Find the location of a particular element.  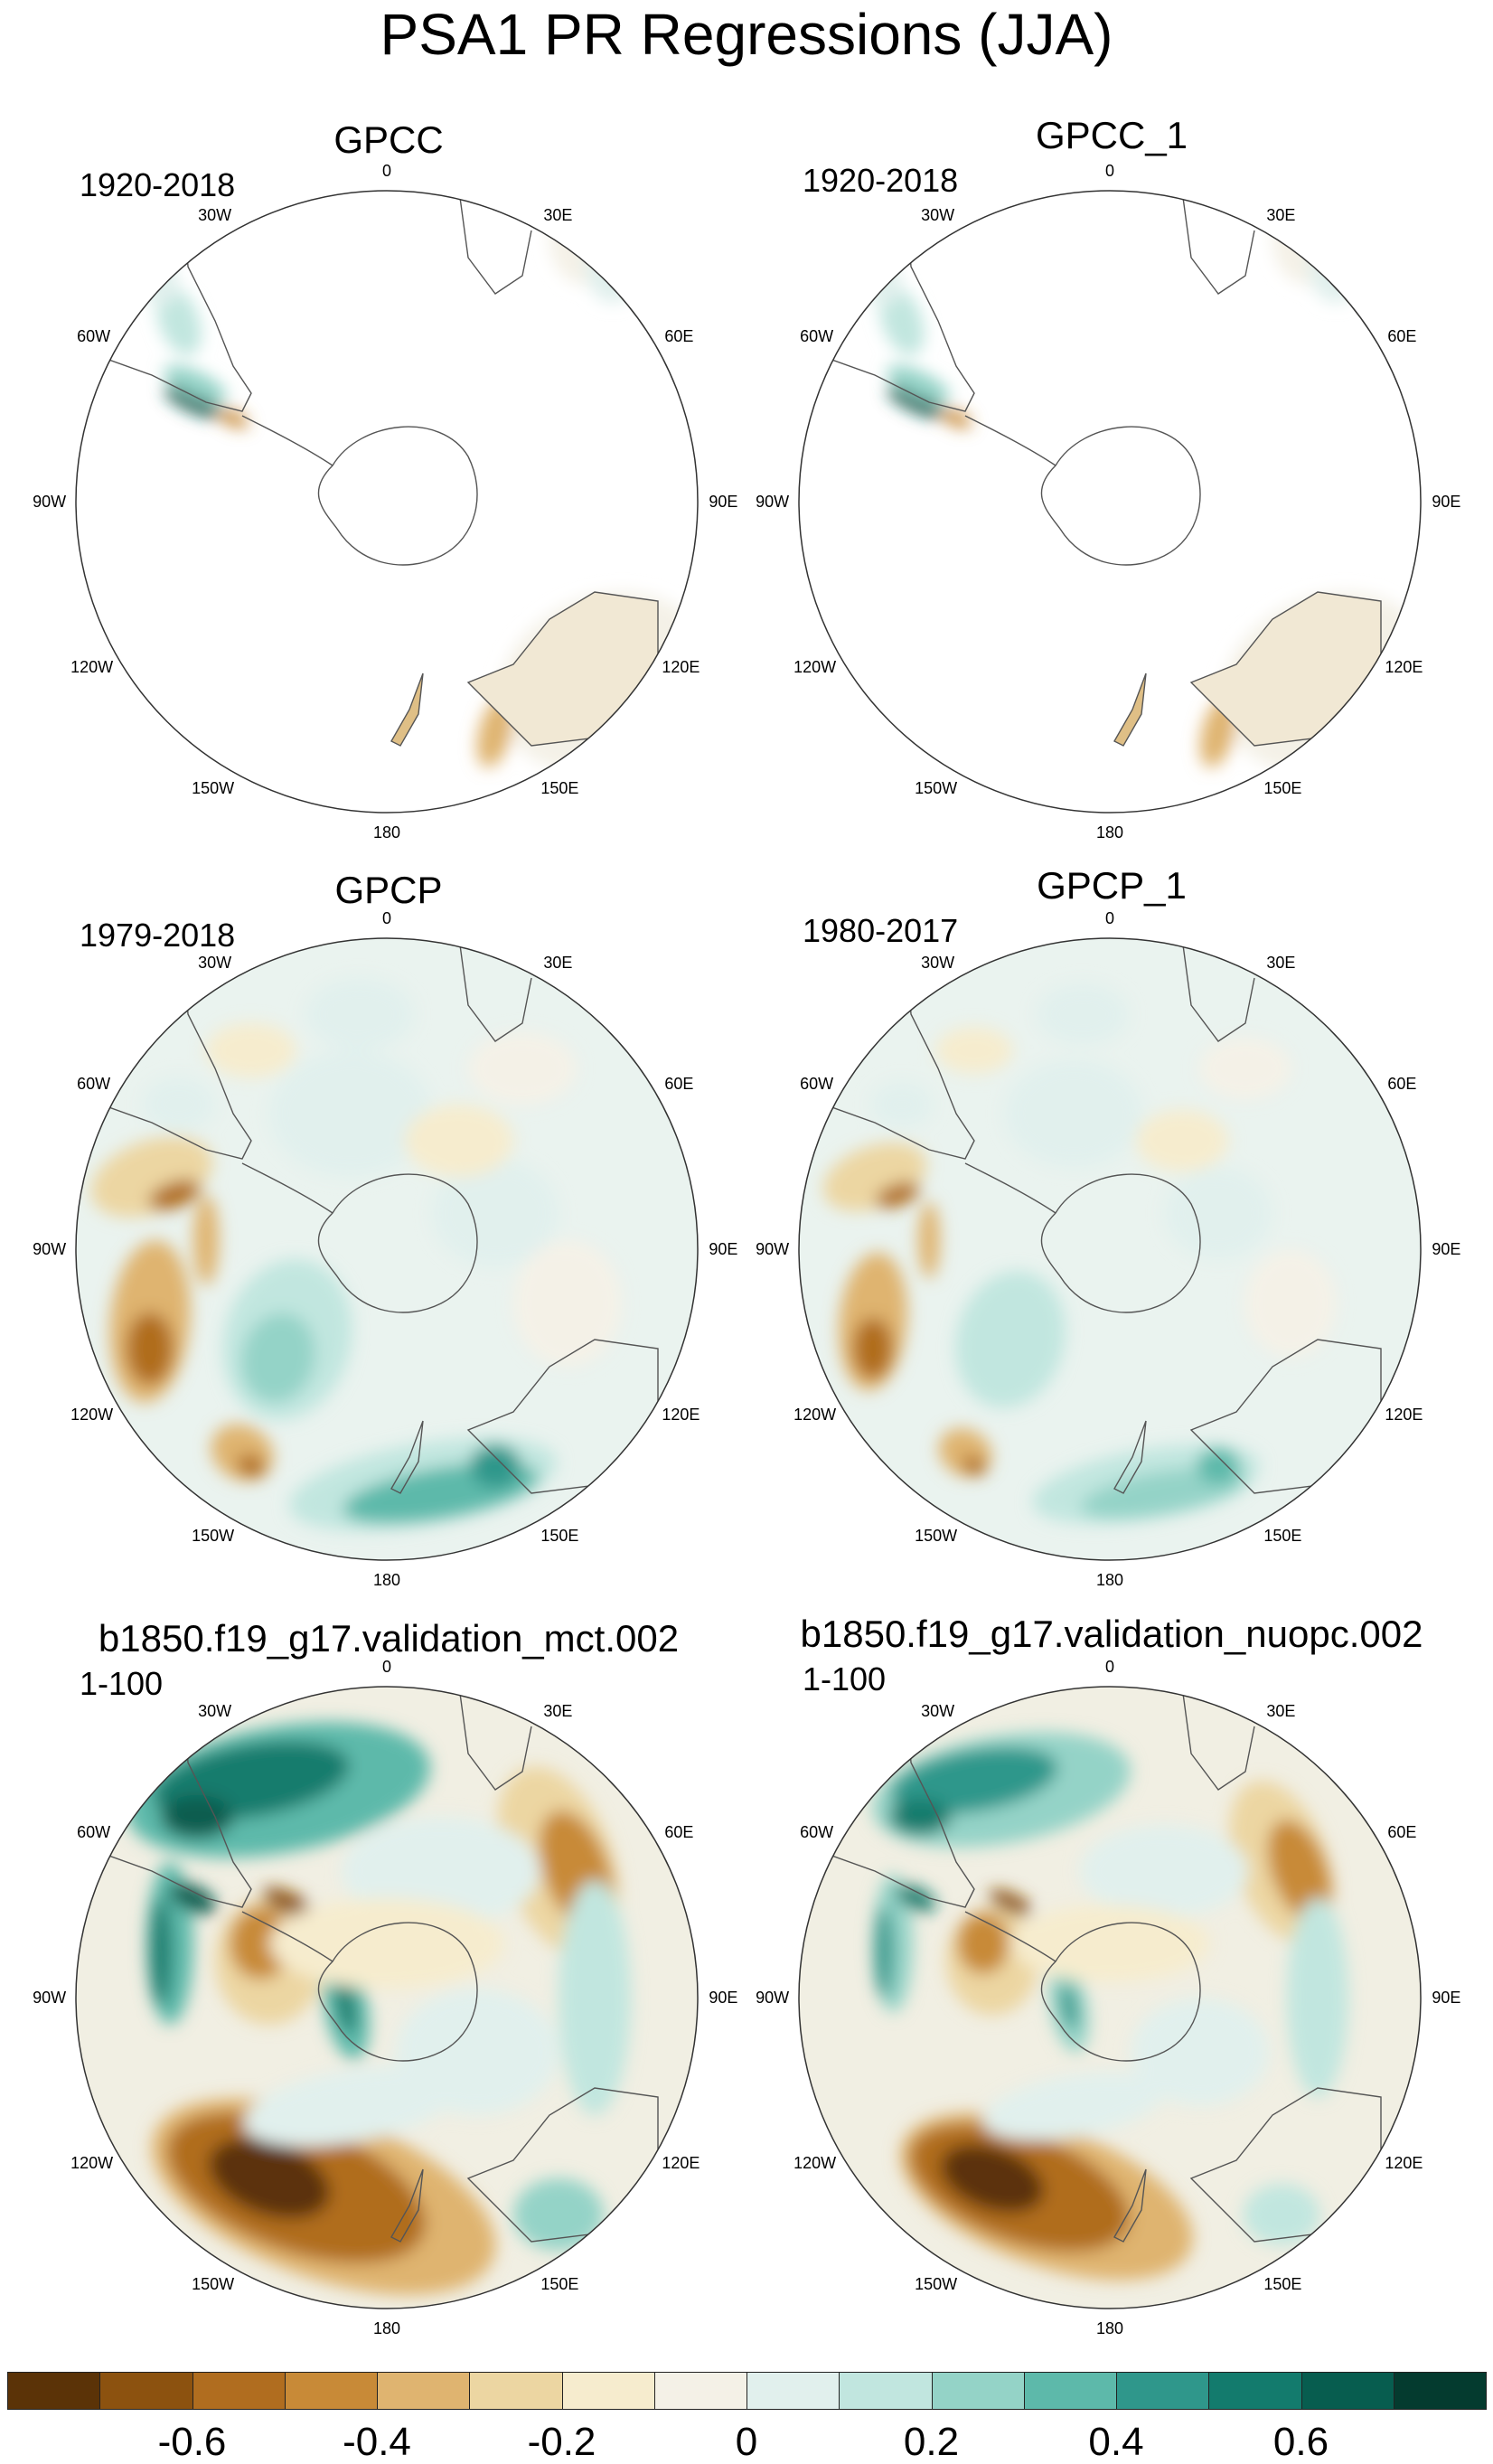

panel-title: GPCP is located at coordinates (388, 890).